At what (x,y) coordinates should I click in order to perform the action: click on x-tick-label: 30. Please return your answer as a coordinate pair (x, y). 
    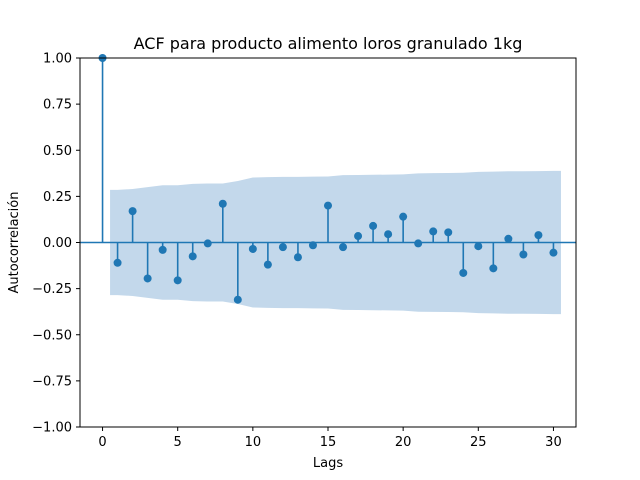
    Looking at the image, I should click on (553, 442).